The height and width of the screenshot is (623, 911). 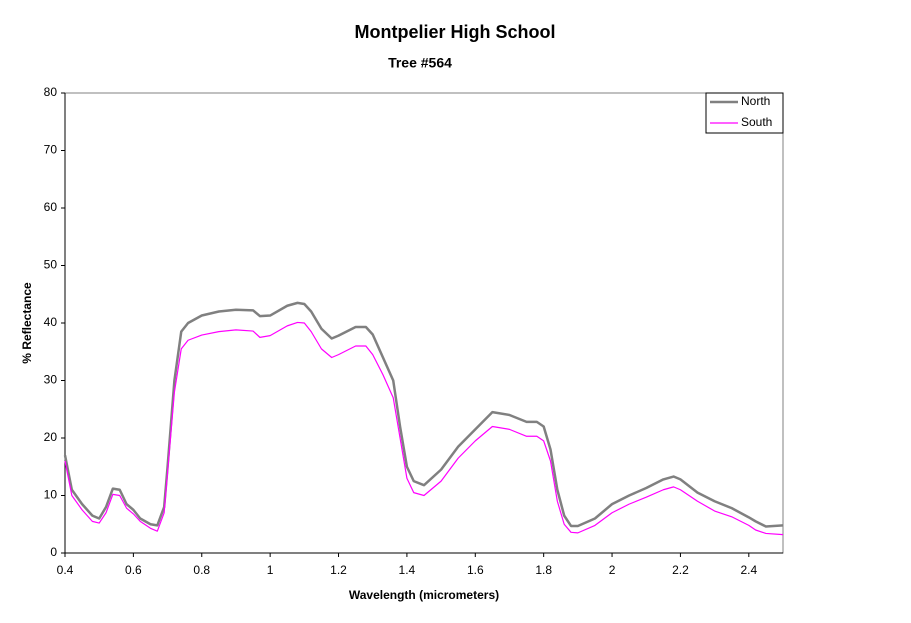 What do you see at coordinates (475, 570) in the screenshot?
I see `x-tick-label: 1.6` at bounding box center [475, 570].